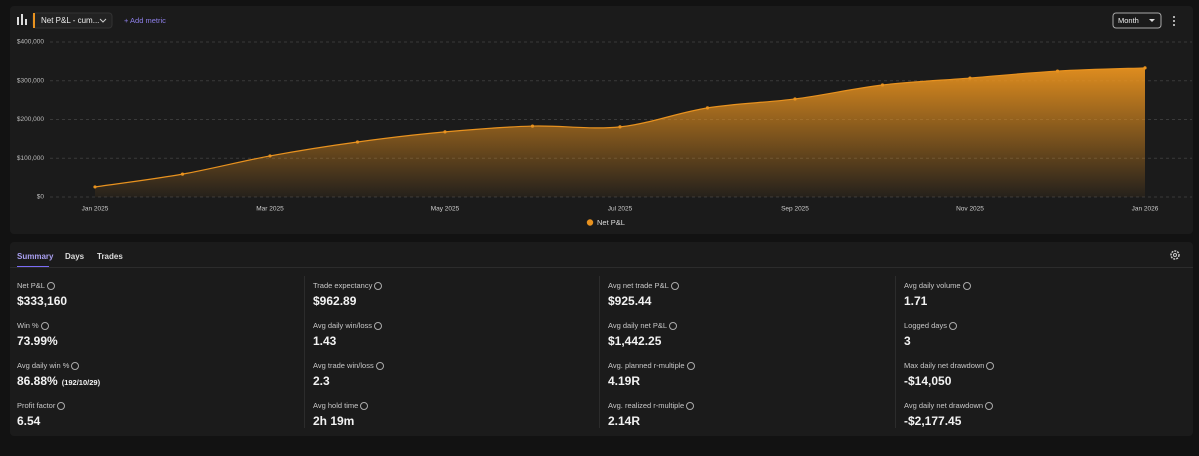  What do you see at coordinates (1044, 285) in the screenshot?
I see `stat-label-row: Avg daily volume` at bounding box center [1044, 285].